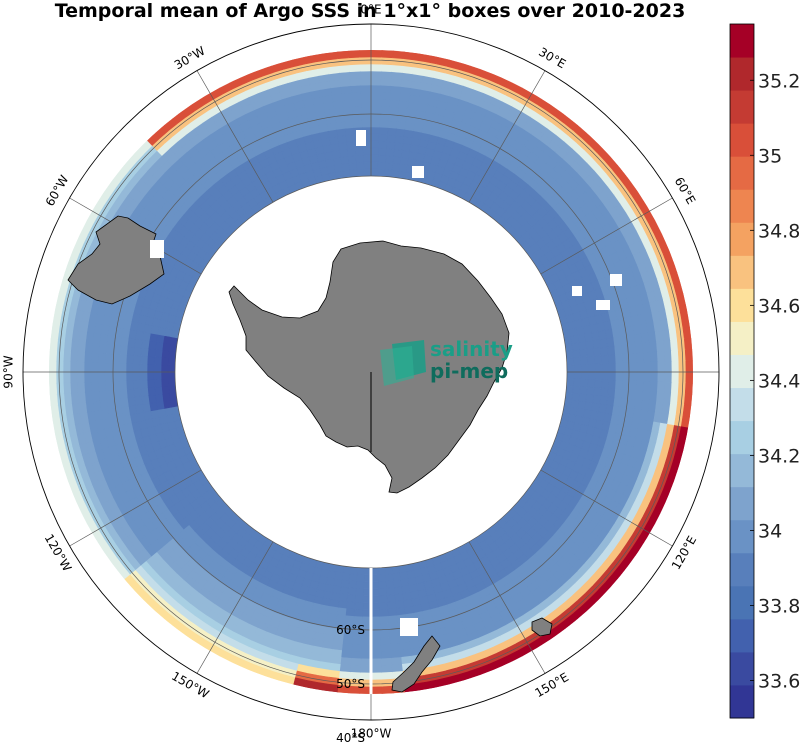 The image size is (806, 743). I want to click on longitude-label: 30°E, so click(552, 58).